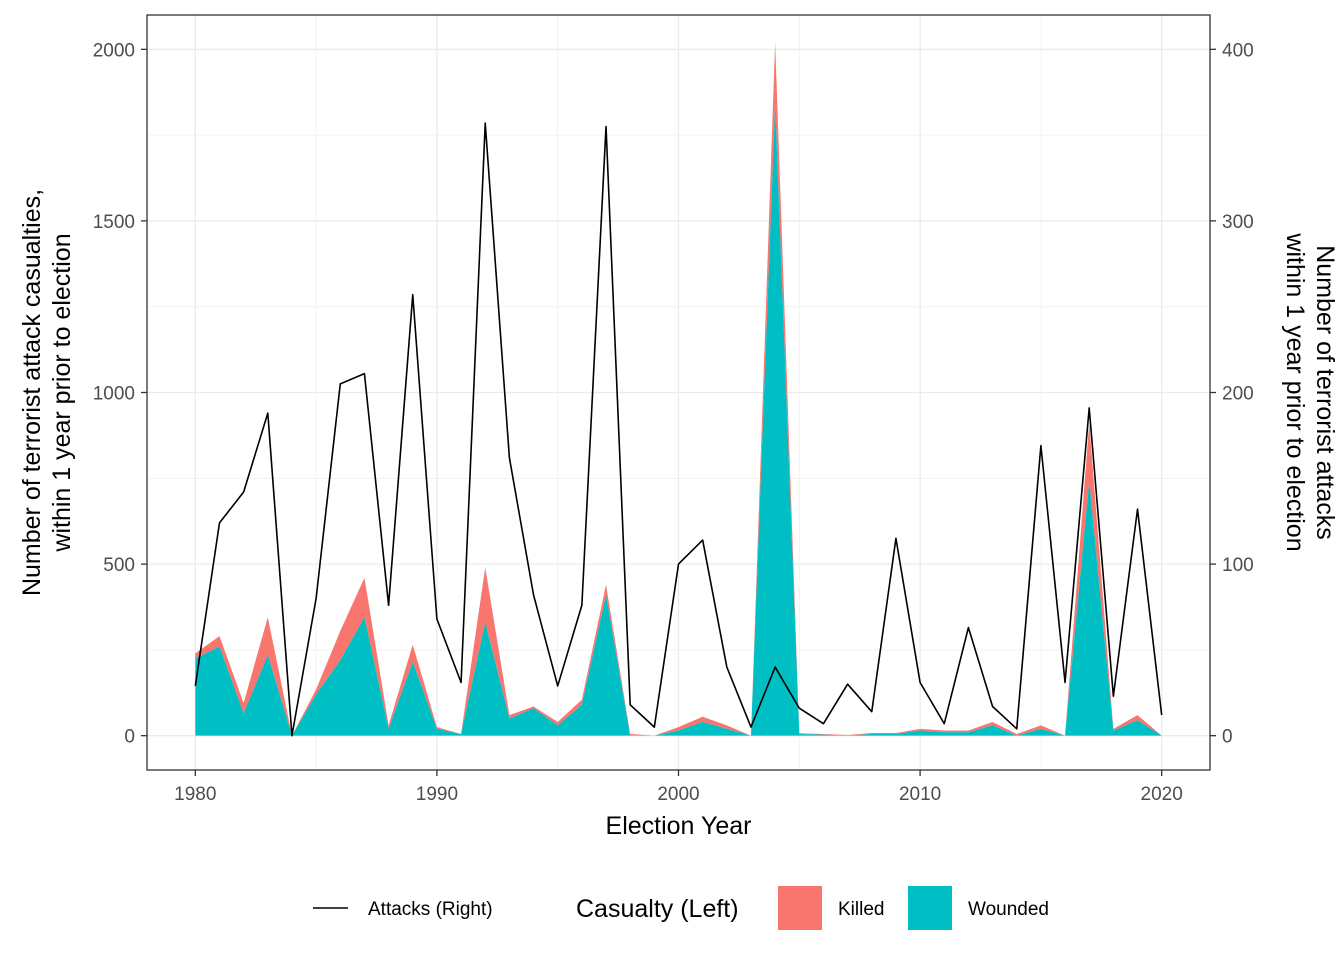 This screenshot has height=960, width=1344. I want to click on y-right-title-line-2: within 1 year prior to election, so click(1295, 391).